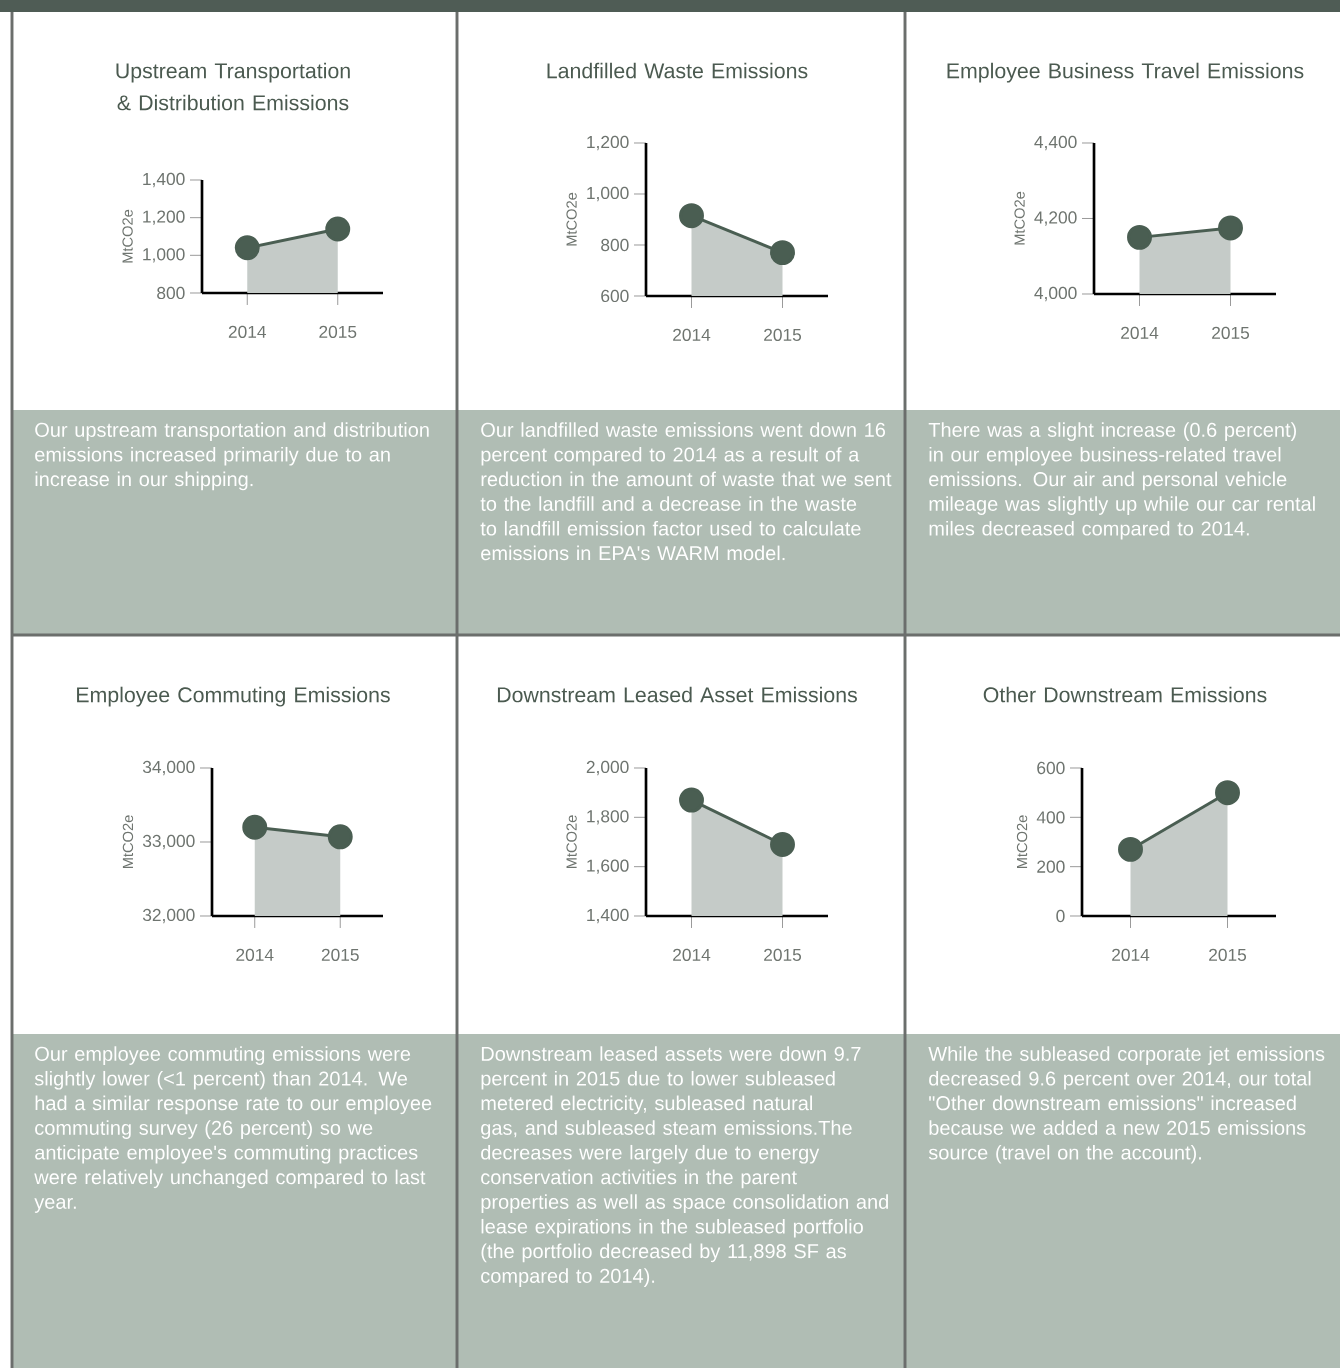  I want to click on text: There was a slight increase (0.6 percent) in our employee business-related travel emissions. Our air and personal vehicle mileage was slightly up while our car rental miles decreased compared to 2014., so click(1121, 481).